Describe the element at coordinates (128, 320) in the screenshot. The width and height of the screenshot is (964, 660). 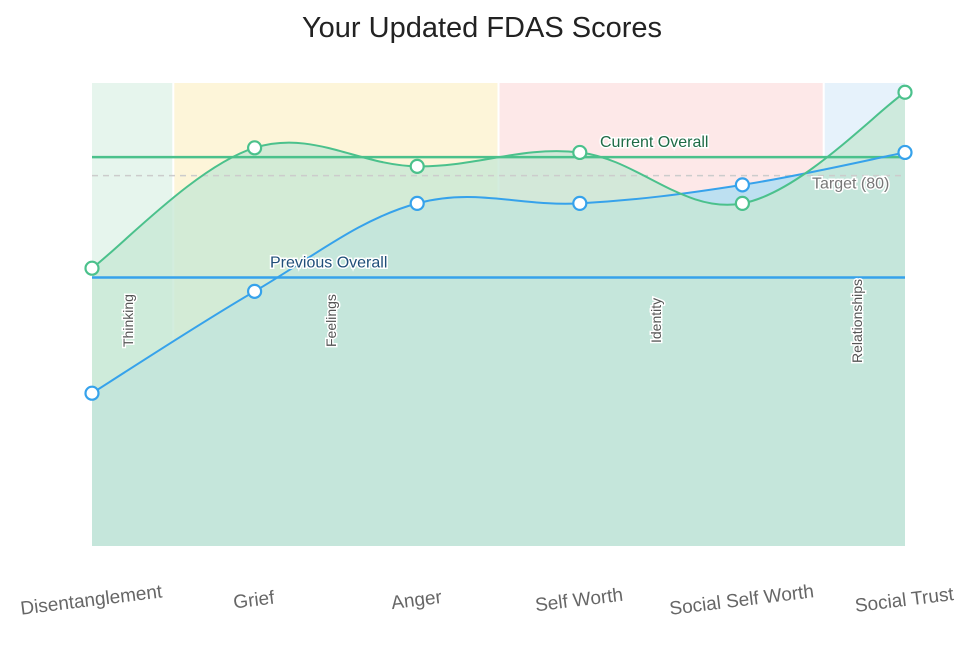
I see `band-label: Thinking` at that location.